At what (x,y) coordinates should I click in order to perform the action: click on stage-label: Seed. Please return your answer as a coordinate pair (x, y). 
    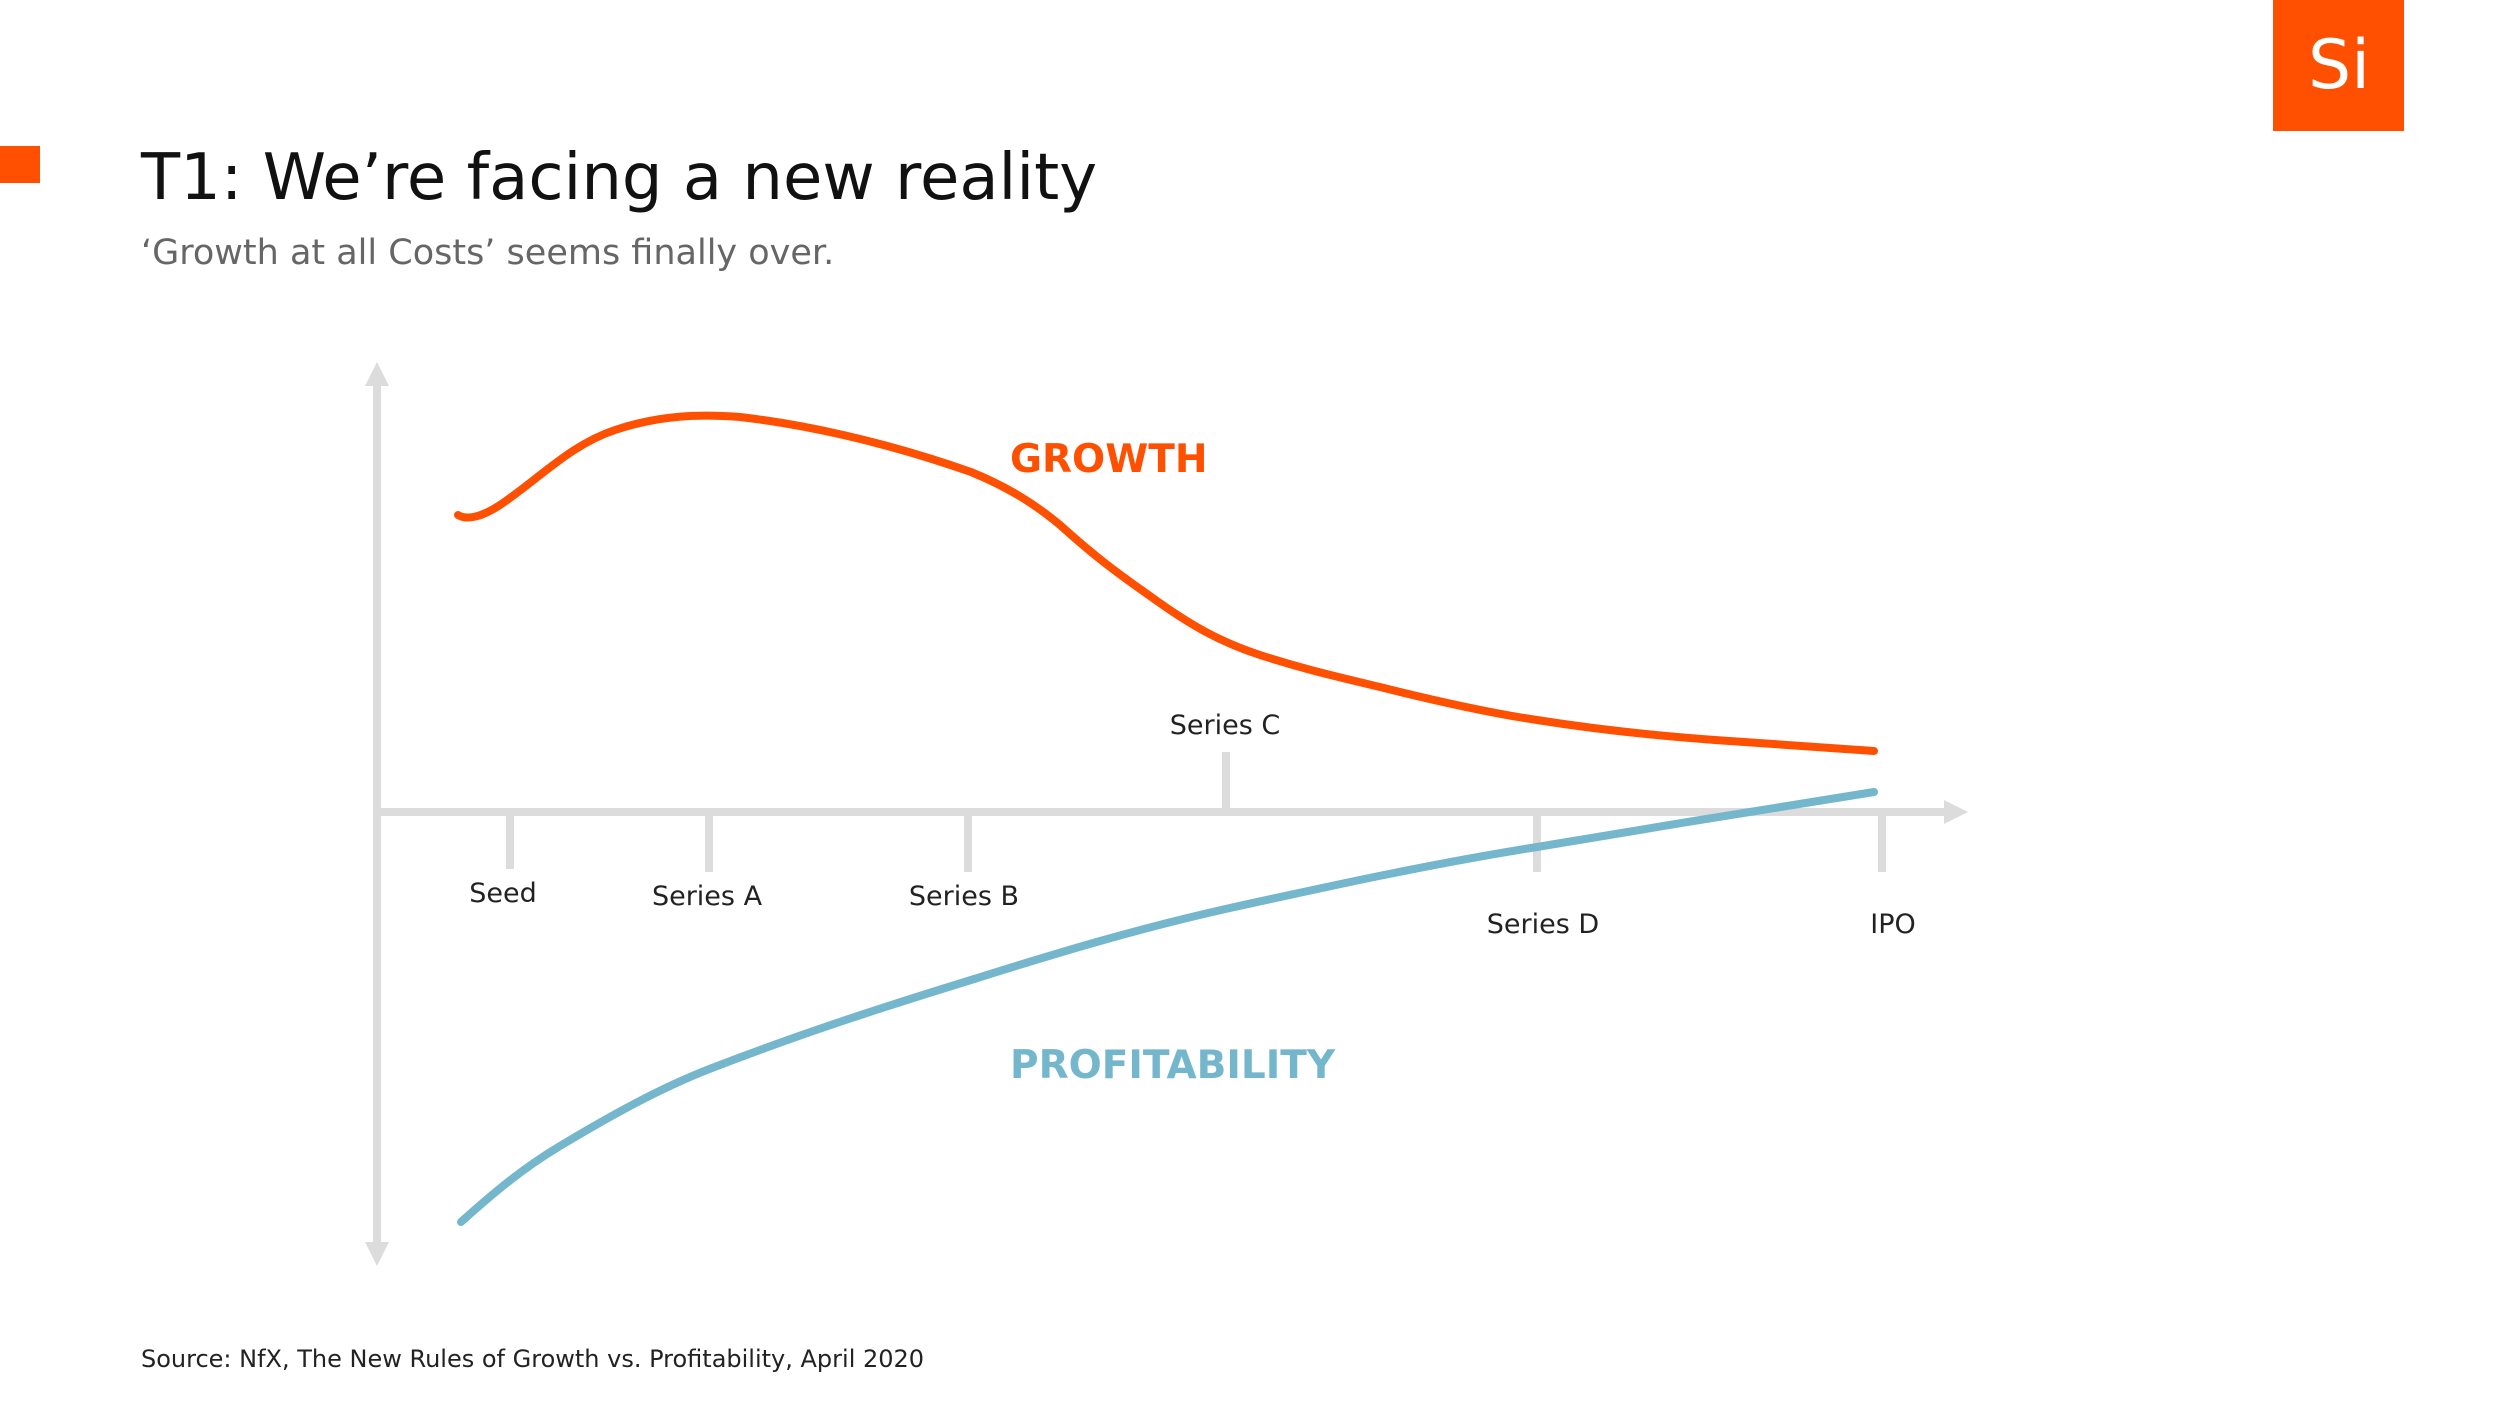
    Looking at the image, I should click on (503, 893).